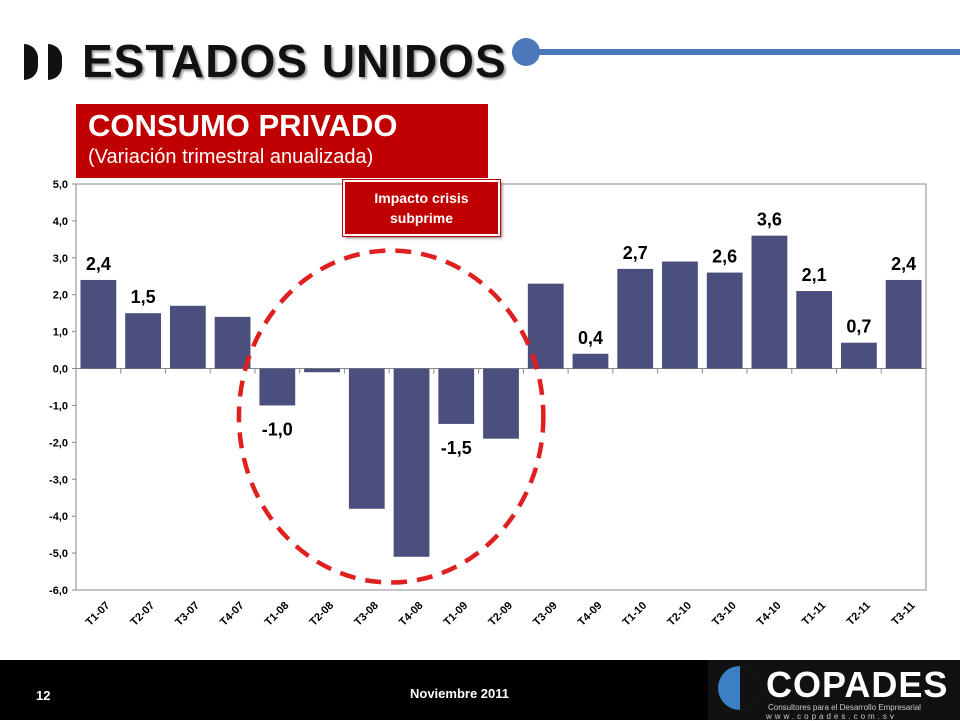 This screenshot has width=960, height=721. What do you see at coordinates (277, 429) in the screenshot?
I see `data-label: -1,0` at bounding box center [277, 429].